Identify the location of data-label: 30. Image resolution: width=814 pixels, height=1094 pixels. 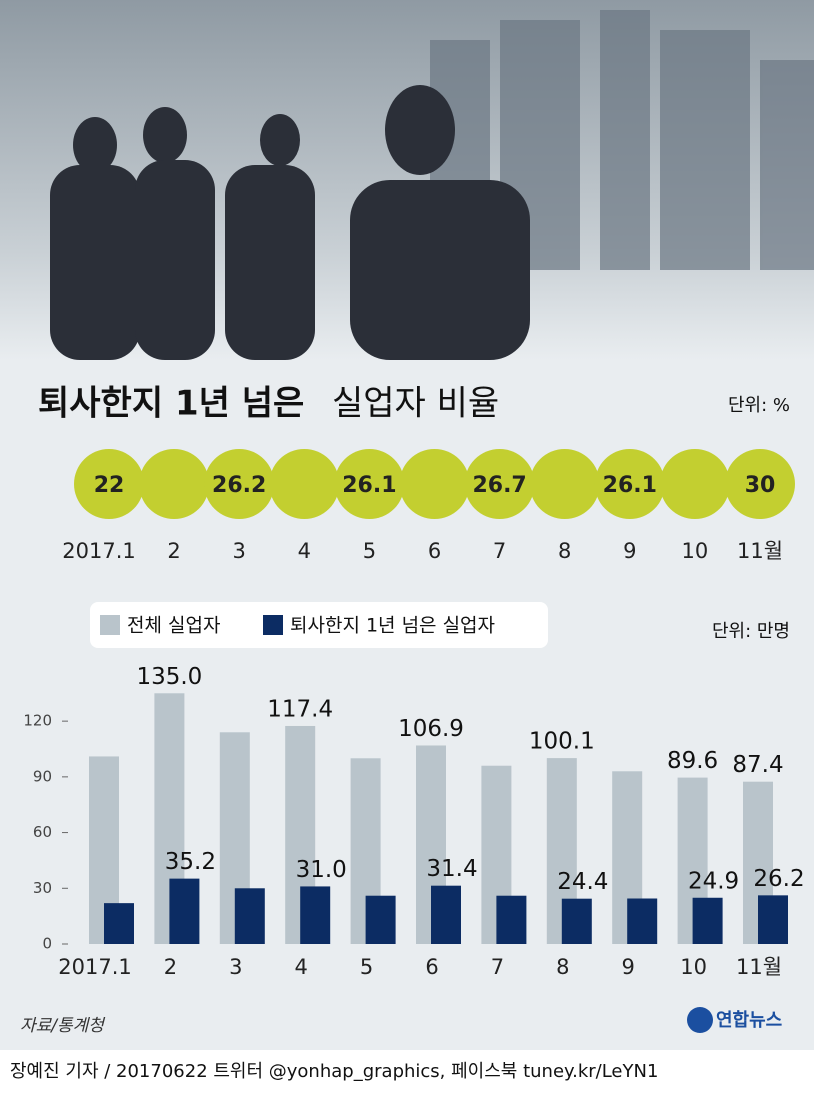
(760, 485).